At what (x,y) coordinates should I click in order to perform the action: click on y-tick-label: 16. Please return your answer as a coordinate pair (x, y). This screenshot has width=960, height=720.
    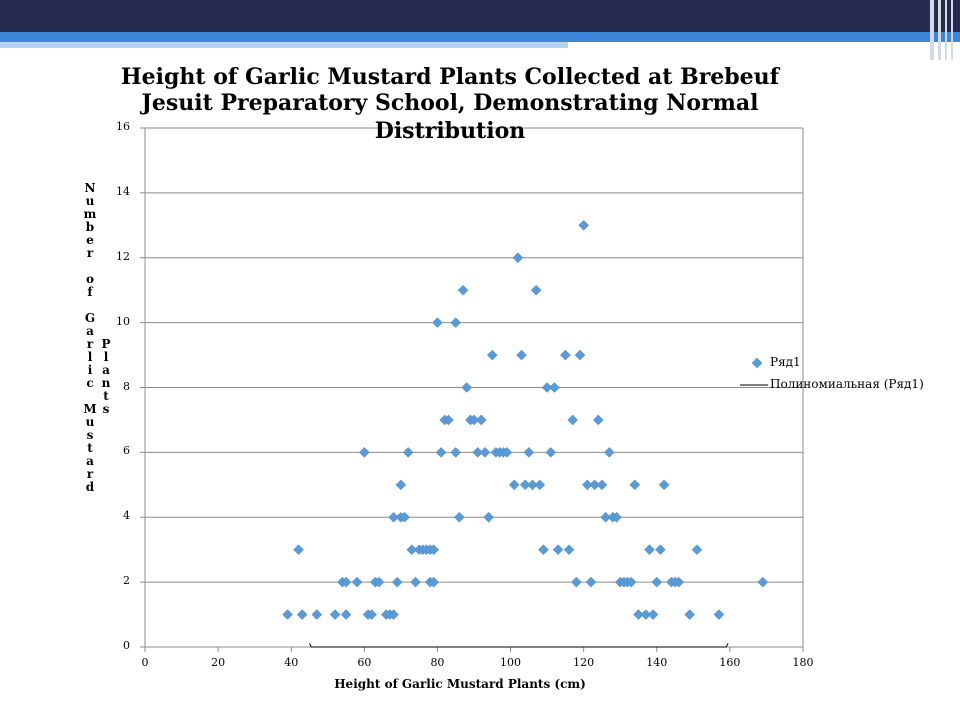
    Looking at the image, I should click on (123, 126).